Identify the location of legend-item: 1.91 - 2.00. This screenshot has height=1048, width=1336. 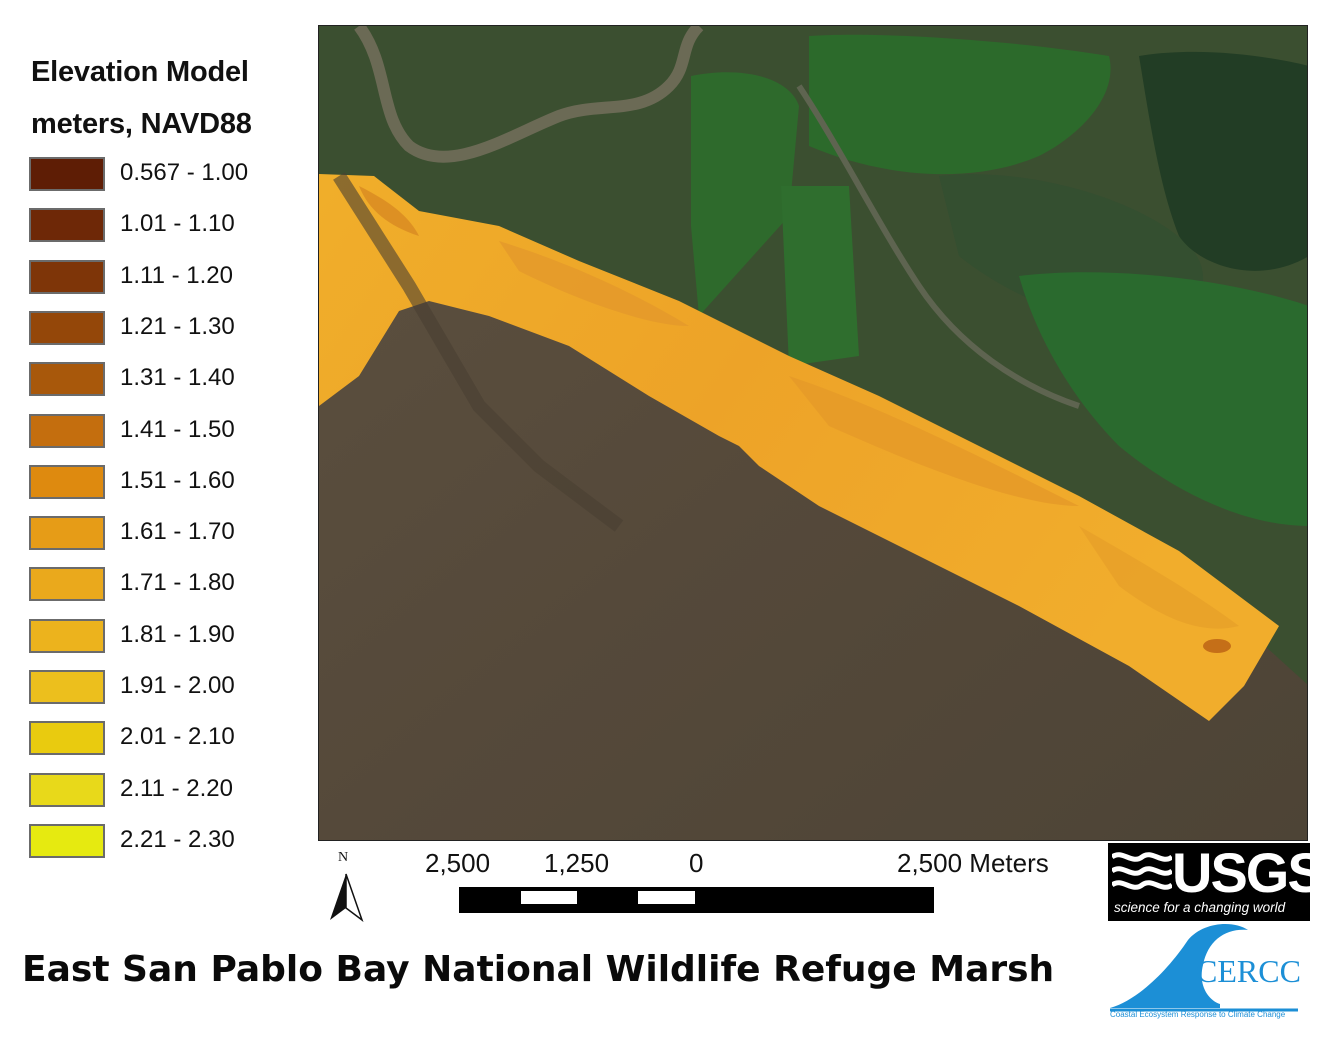
(169, 687).